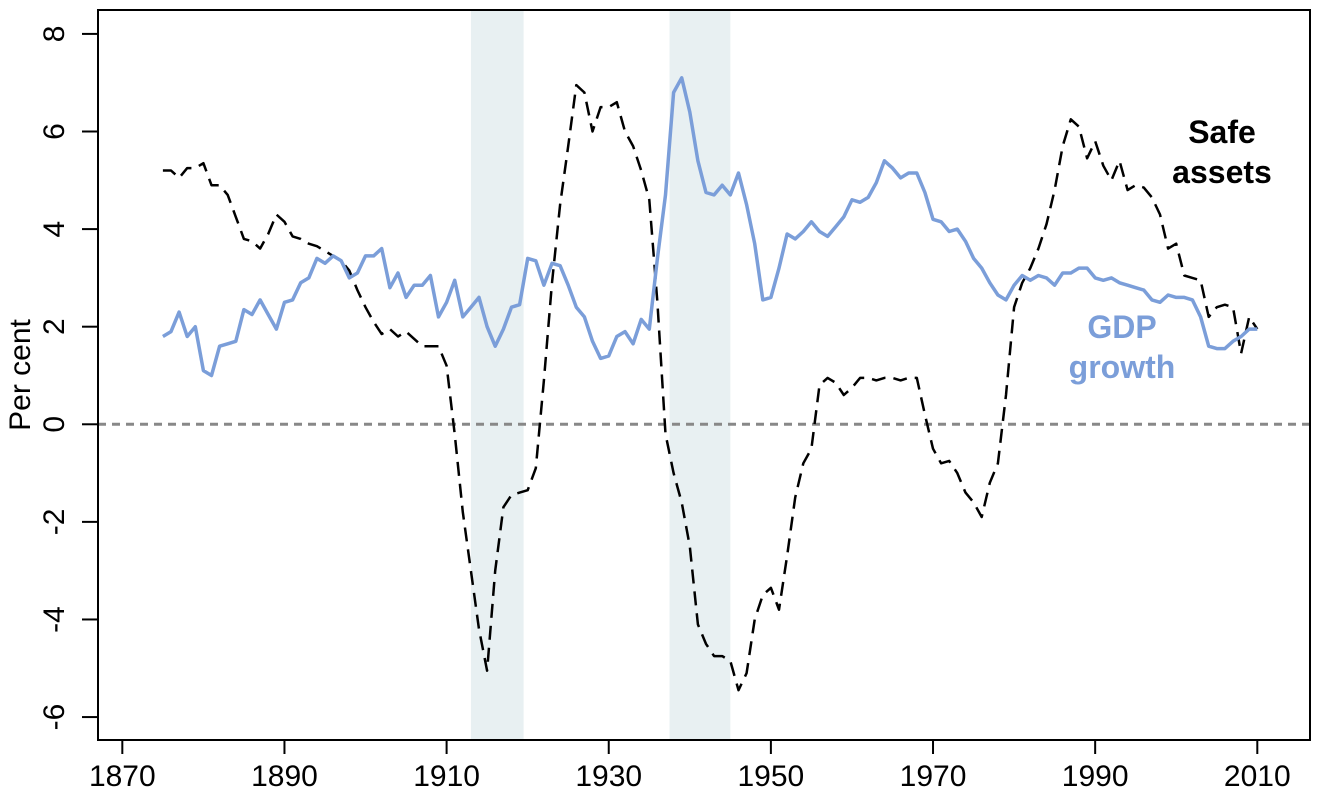 The height and width of the screenshot is (804, 1323). Describe the element at coordinates (54, 326) in the screenshot. I see `y-tick-label: 2` at that location.